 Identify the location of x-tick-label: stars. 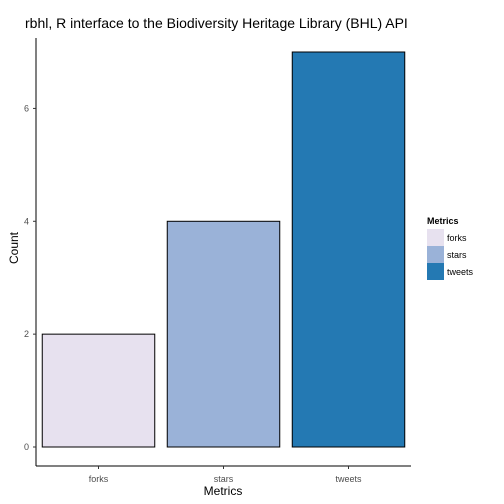
(224, 479).